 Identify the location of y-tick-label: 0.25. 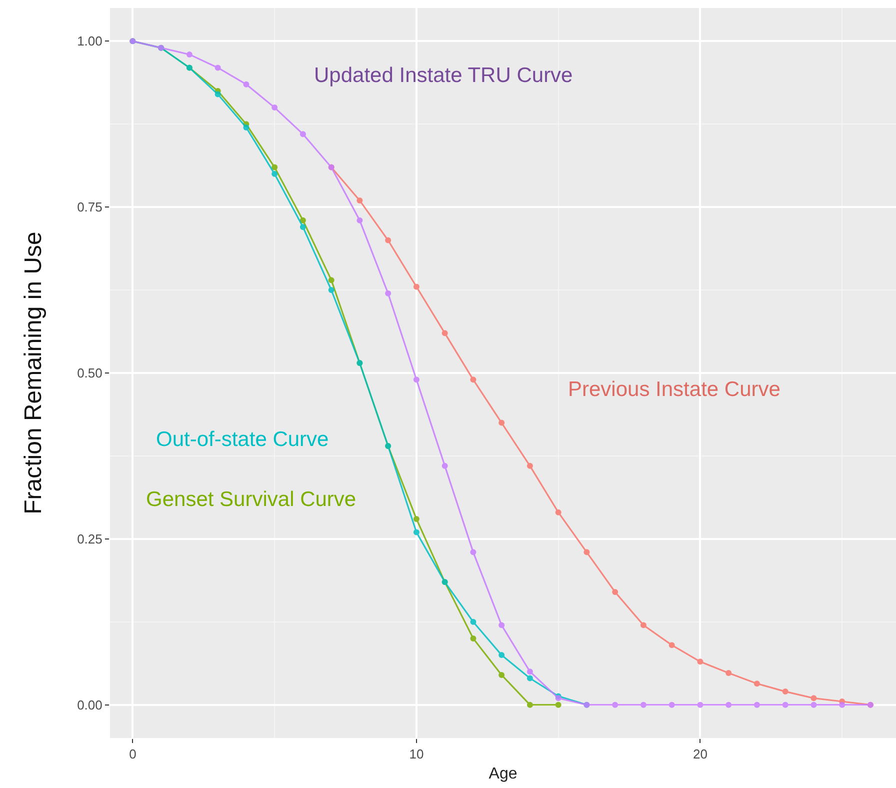
(89, 538).